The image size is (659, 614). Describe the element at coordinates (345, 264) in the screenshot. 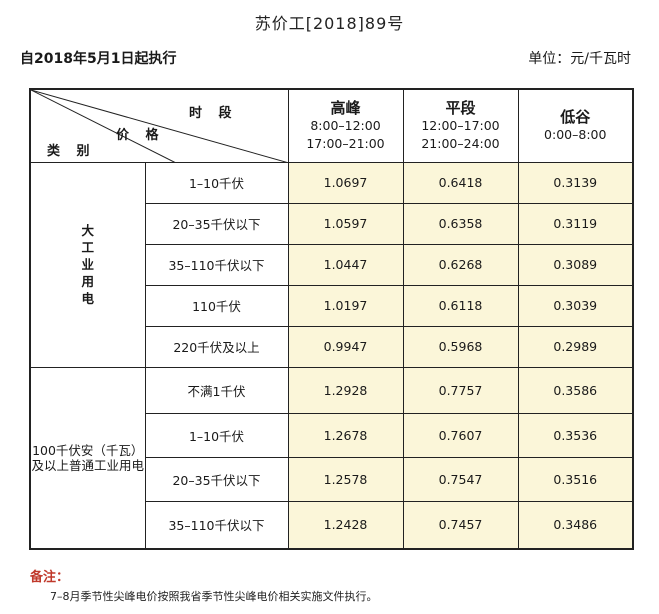

I see `price-peak: 1.0447` at that location.